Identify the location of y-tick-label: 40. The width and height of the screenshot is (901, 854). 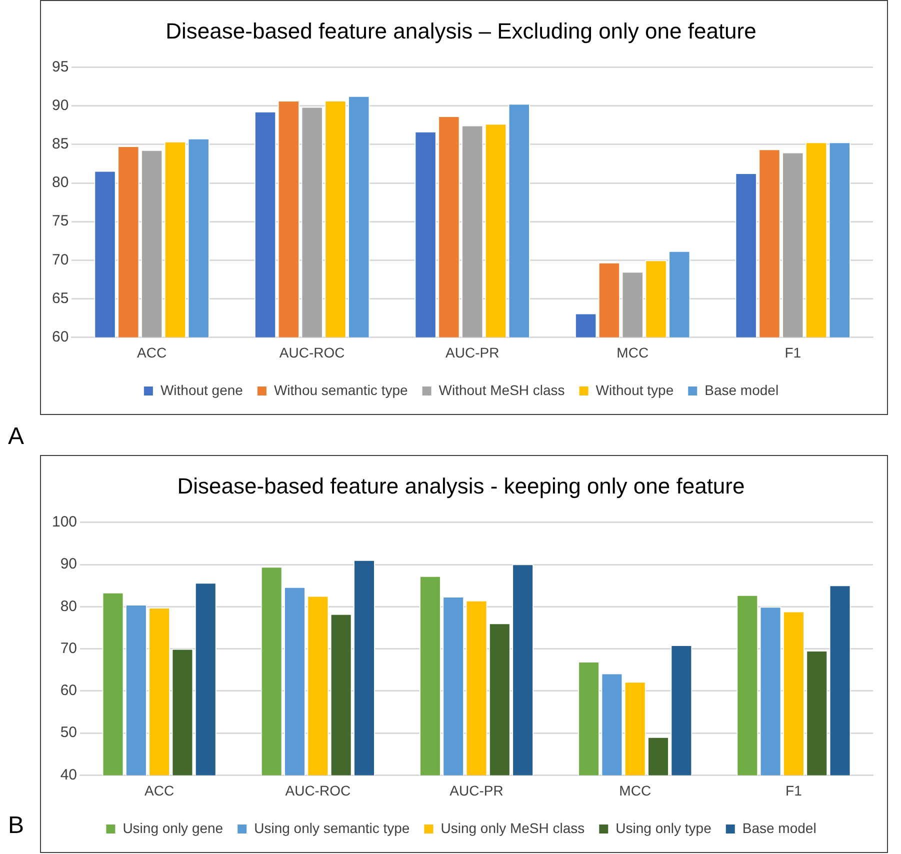
(69, 775).